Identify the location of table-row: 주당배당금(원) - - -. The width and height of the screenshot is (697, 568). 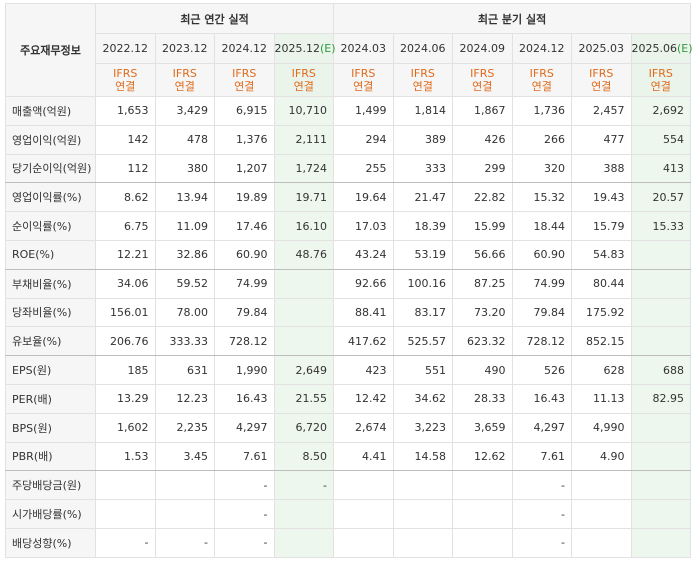
(348, 485).